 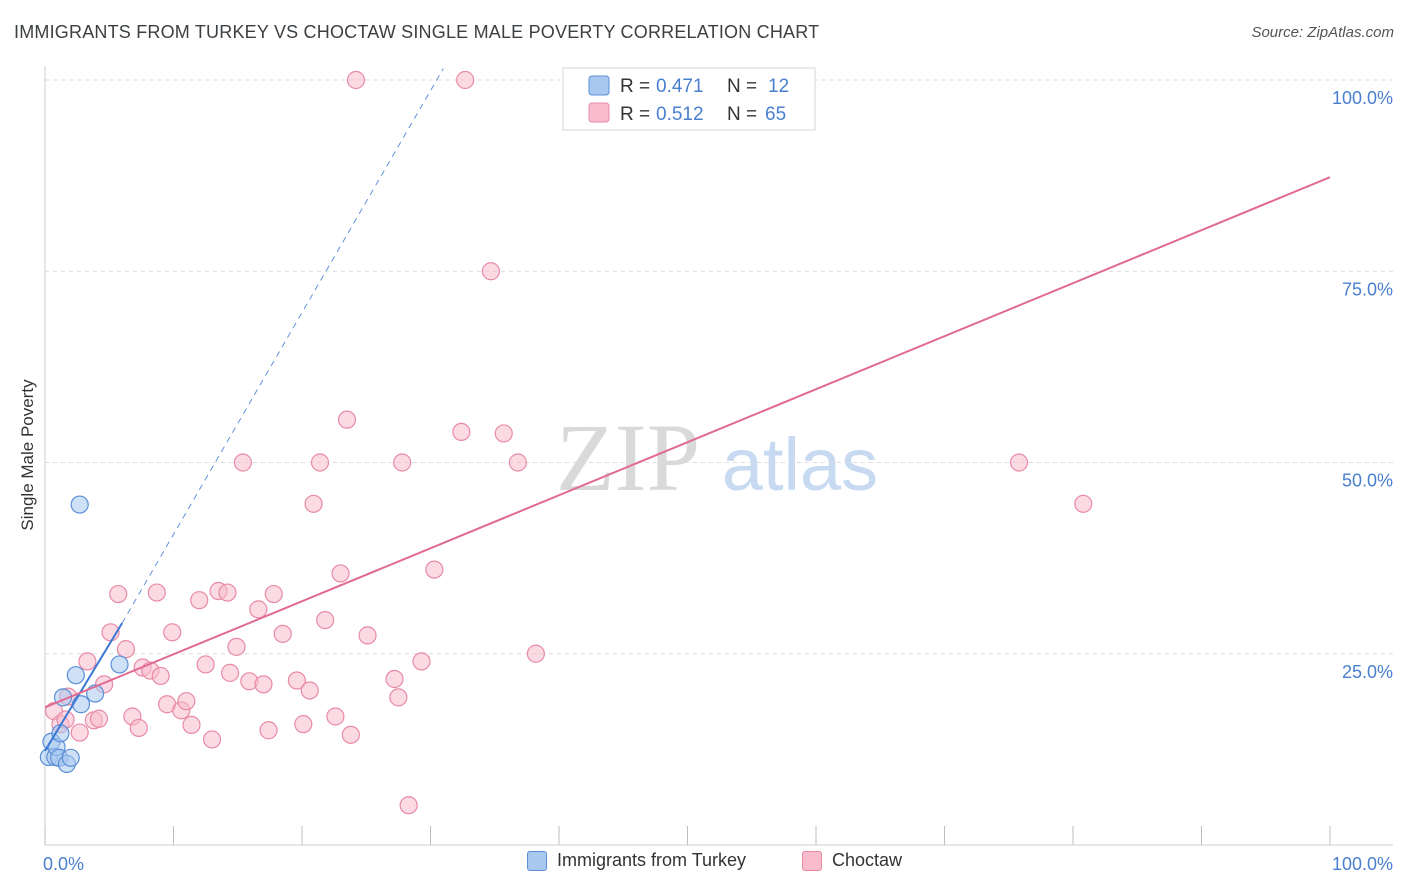 I want to click on legend-n-value-turkey: 12, so click(x=778, y=86).